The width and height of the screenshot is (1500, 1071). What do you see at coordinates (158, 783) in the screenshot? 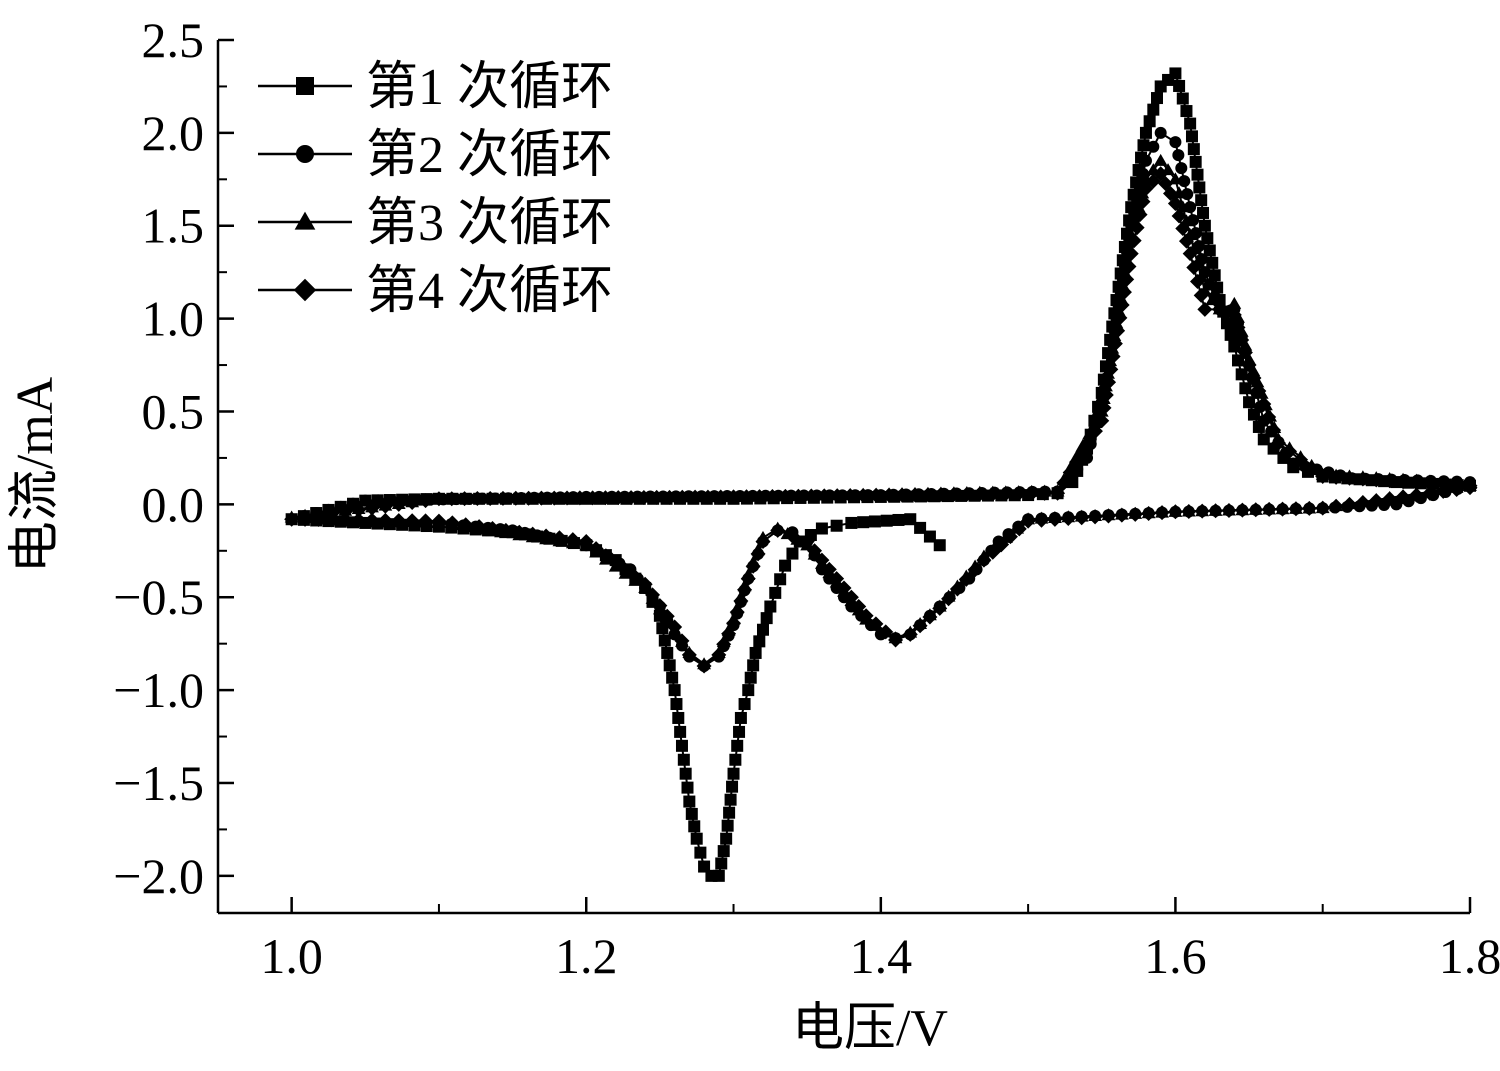
I see `y-tick-label: −1.5` at bounding box center [158, 783].